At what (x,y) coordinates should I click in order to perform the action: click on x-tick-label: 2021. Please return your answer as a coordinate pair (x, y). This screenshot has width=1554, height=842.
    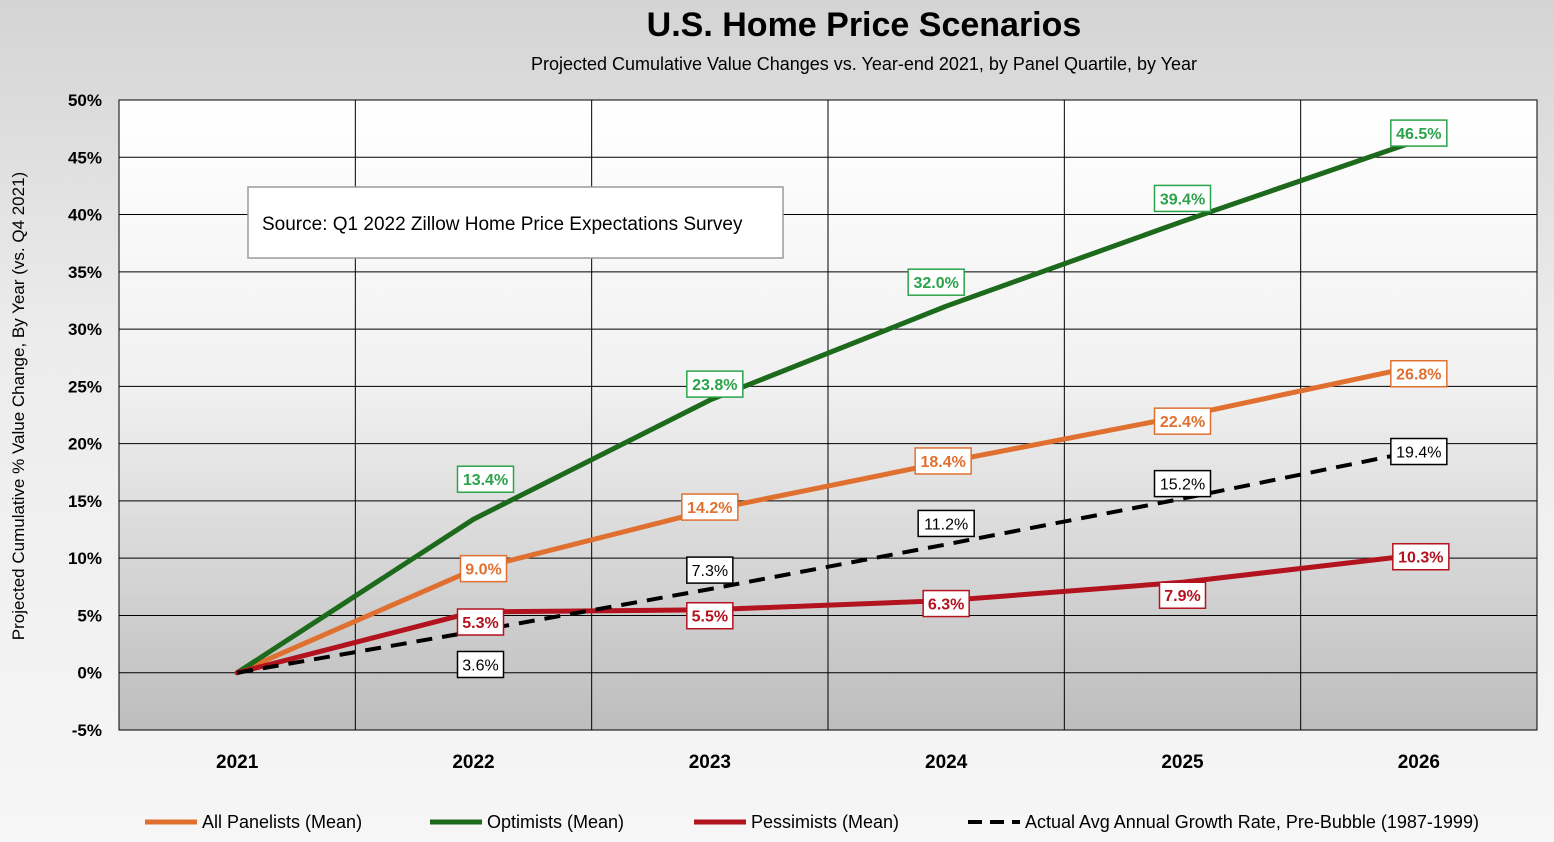
    Looking at the image, I should click on (237, 762).